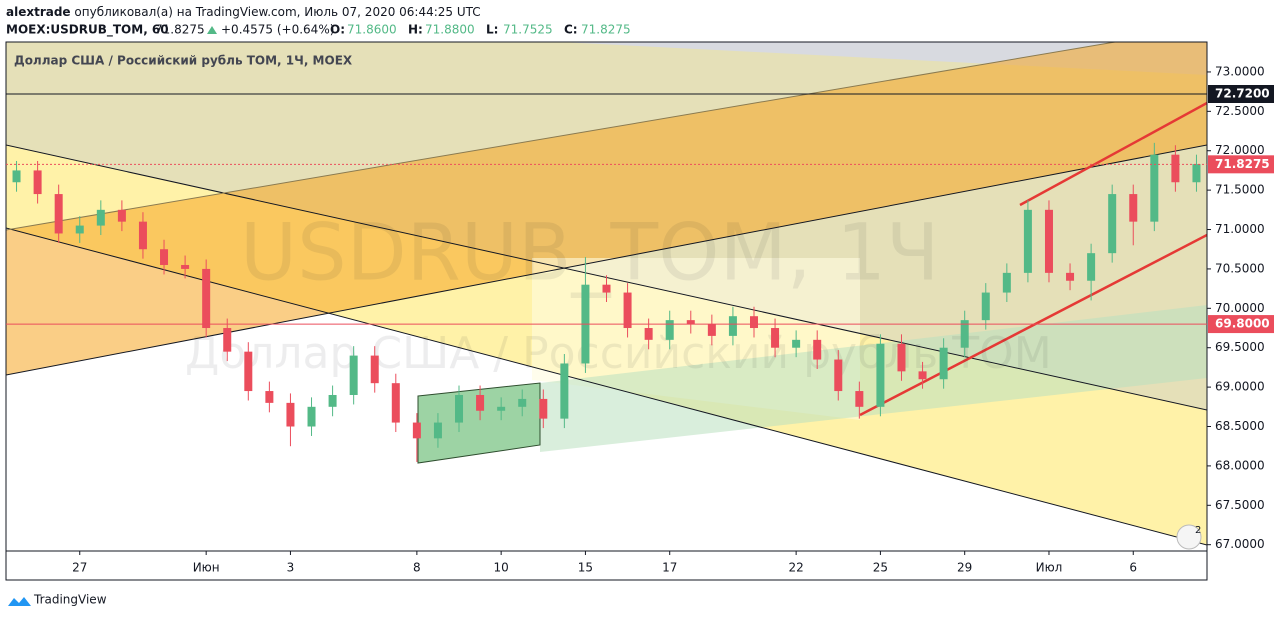 The width and height of the screenshot is (1274, 622). I want to click on x-tick-label: 6, so click(1133, 568).